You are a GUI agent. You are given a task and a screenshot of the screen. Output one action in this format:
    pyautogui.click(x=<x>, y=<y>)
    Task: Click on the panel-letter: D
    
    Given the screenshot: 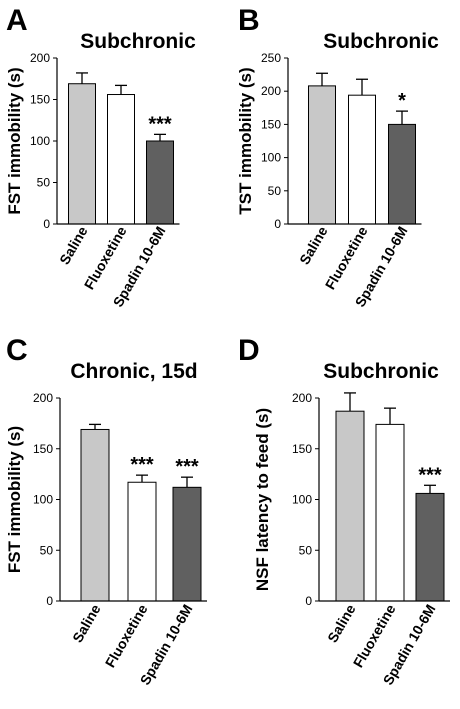 What is the action you would take?
    pyautogui.click(x=249, y=350)
    